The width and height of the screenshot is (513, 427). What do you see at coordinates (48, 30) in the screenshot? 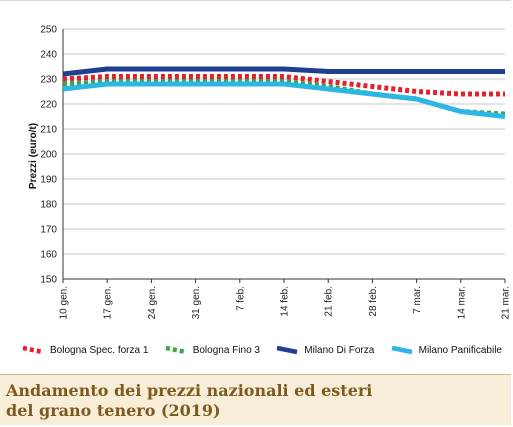
I see `y-tick-label: 250` at bounding box center [48, 30].